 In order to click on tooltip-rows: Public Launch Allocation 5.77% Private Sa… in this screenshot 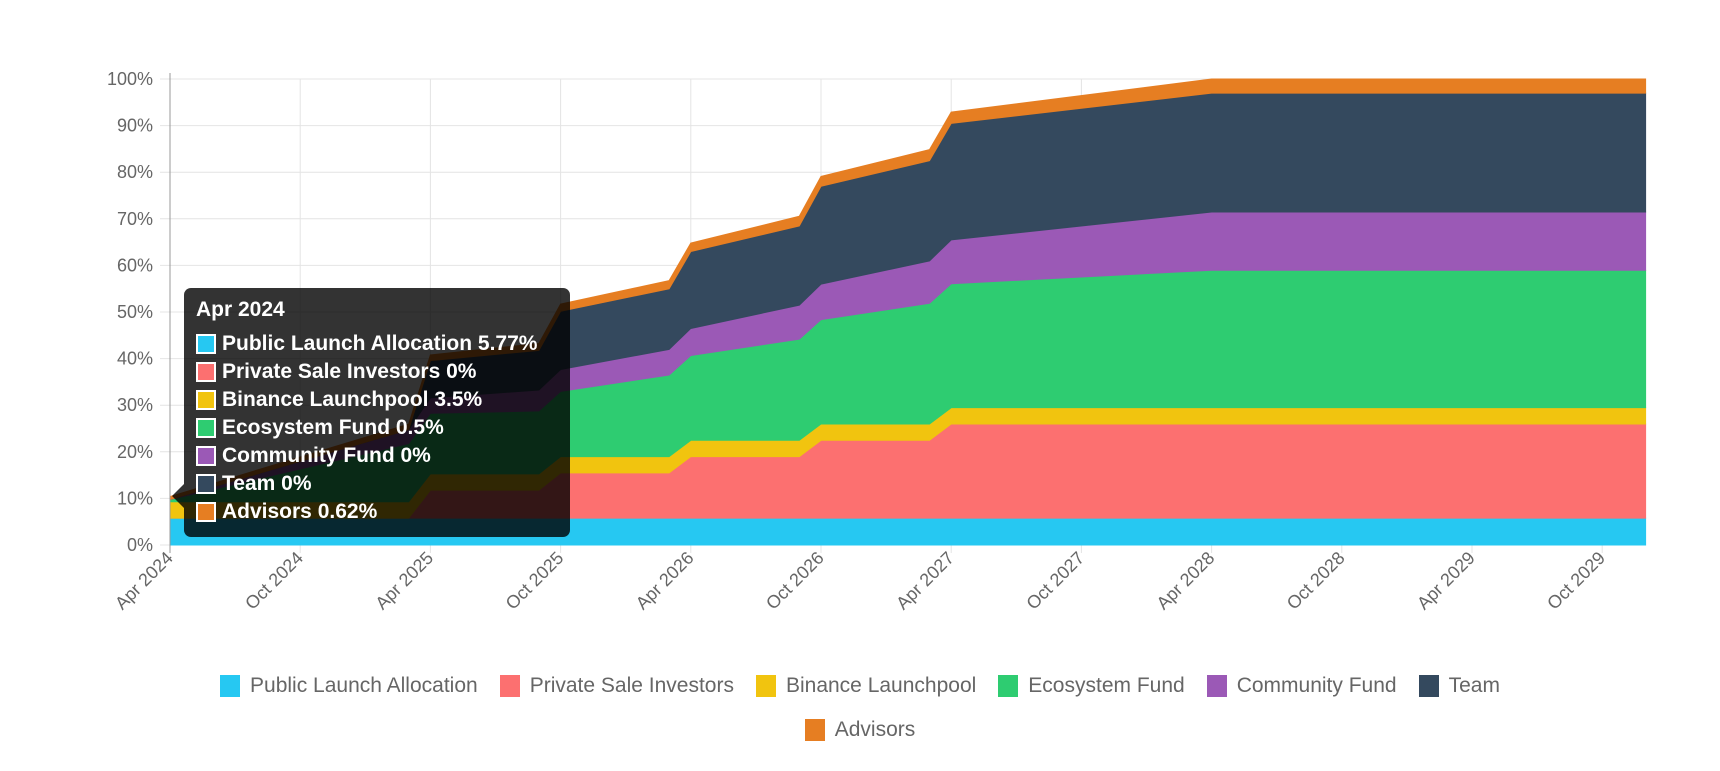, I will do `click(377, 428)`.